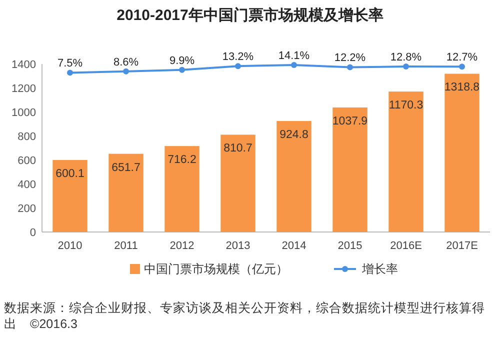 This screenshot has height=349, width=500. Describe the element at coordinates (462, 246) in the screenshot. I see `x-tick-label: 2017E` at that location.